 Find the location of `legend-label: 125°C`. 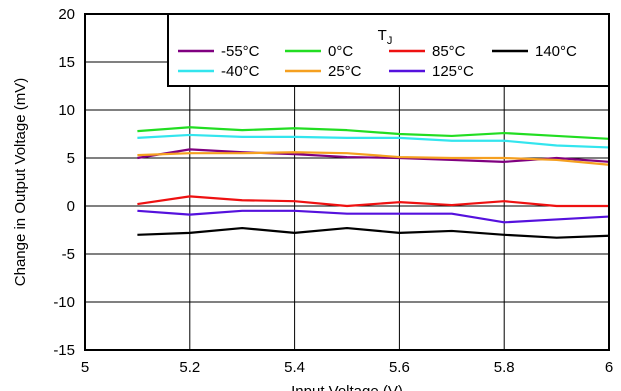

legend-label: 125°C is located at coordinates (453, 71).